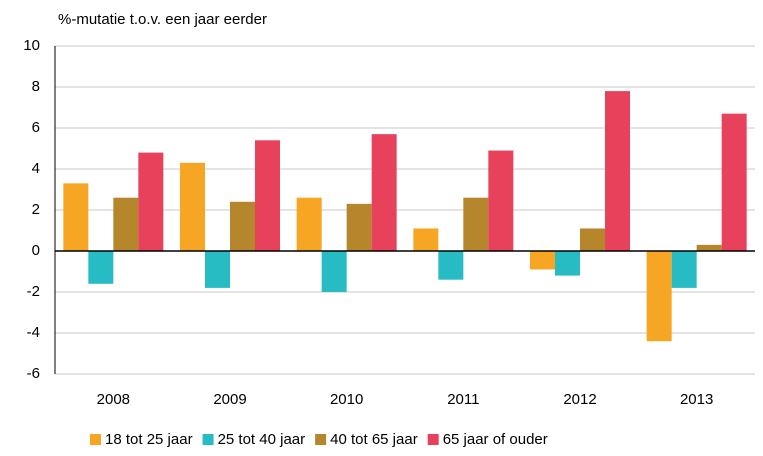  Describe the element at coordinates (33, 373) in the screenshot. I see `y-tick-label: -6` at that location.